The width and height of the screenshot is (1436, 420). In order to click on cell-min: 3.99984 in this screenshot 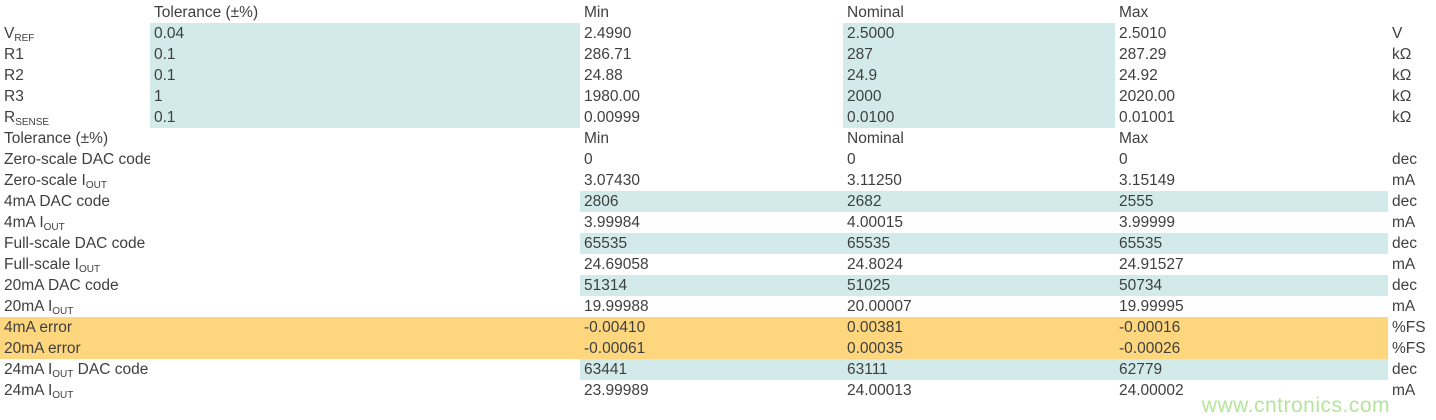, I will do `click(612, 222)`.